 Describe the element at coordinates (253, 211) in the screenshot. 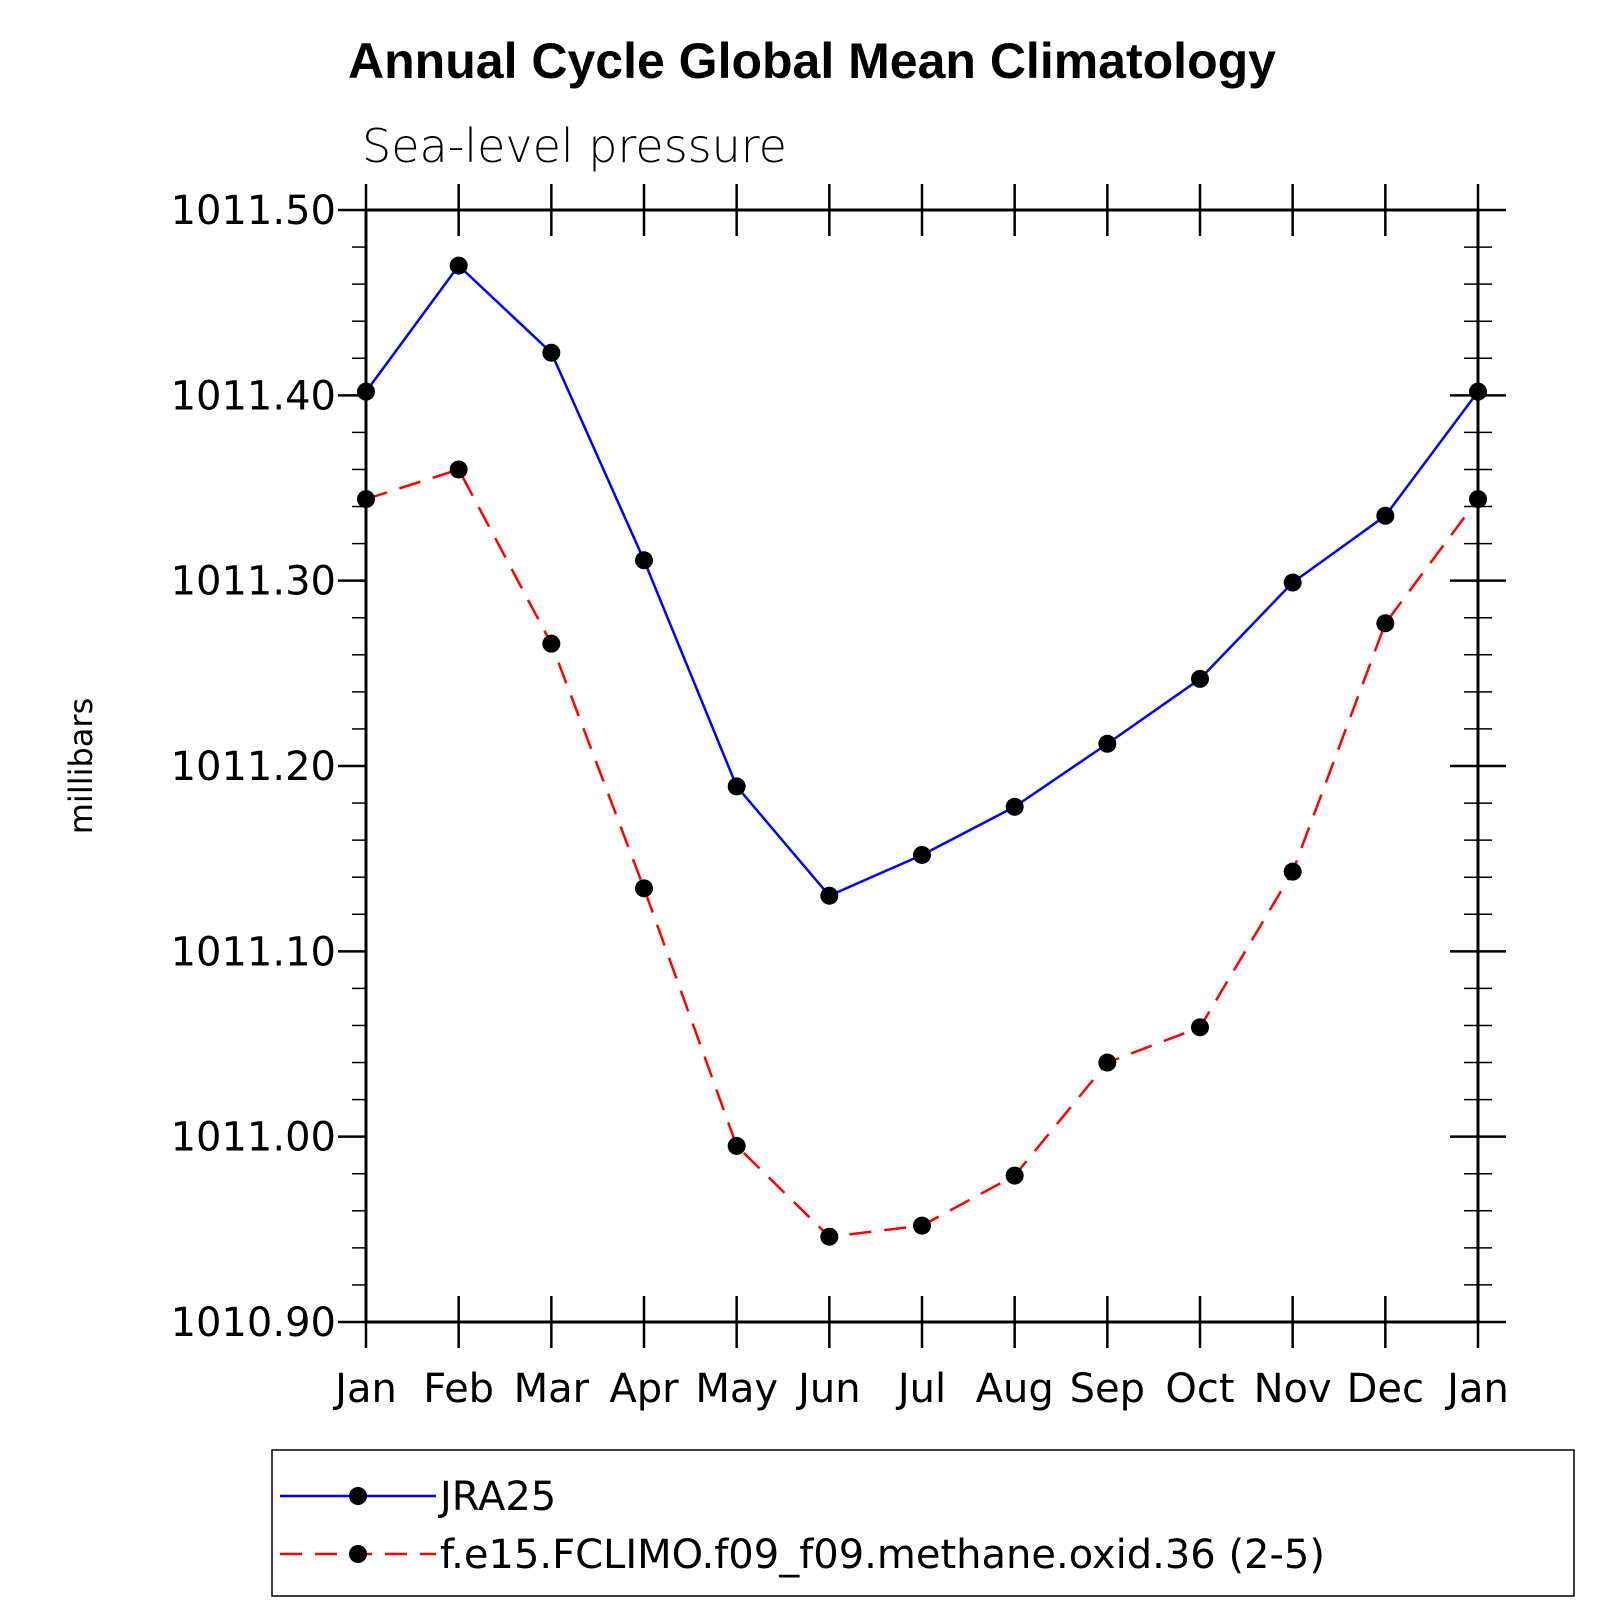

I see `y-tick-label: 1011.50` at that location.